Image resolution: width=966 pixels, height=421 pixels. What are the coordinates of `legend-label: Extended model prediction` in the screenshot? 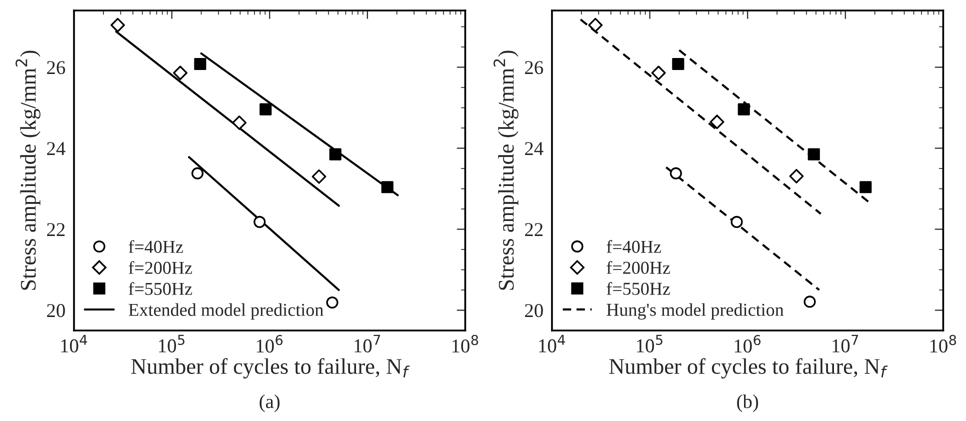 It's located at (226, 311).